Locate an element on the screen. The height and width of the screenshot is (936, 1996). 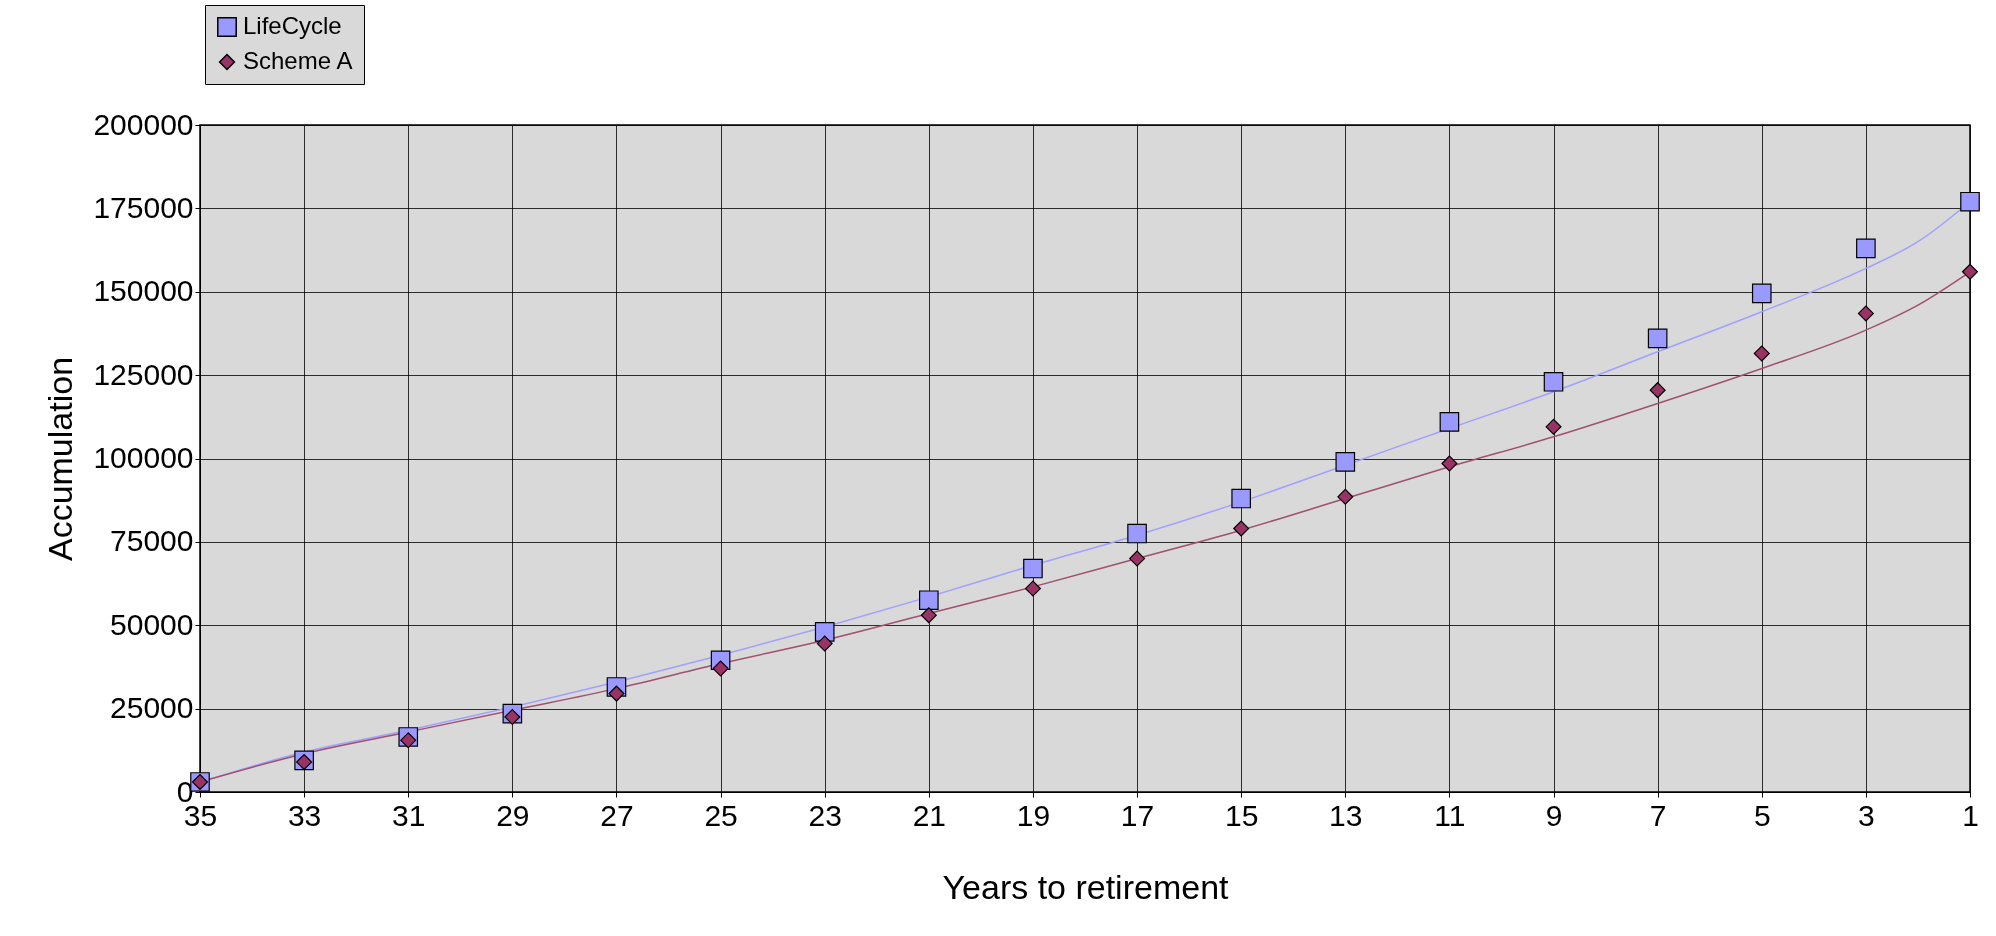
x-tick-label: 33 is located at coordinates (304, 815).